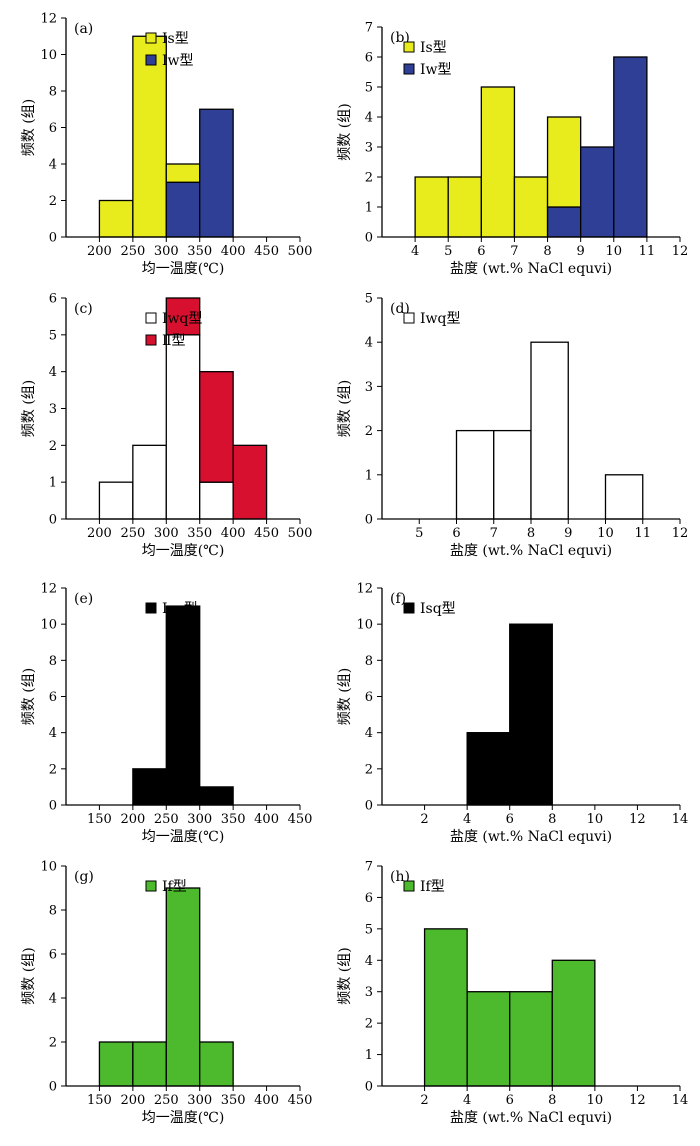  Describe the element at coordinates (83, 309) in the screenshot. I see `panel-label: (c)` at that location.